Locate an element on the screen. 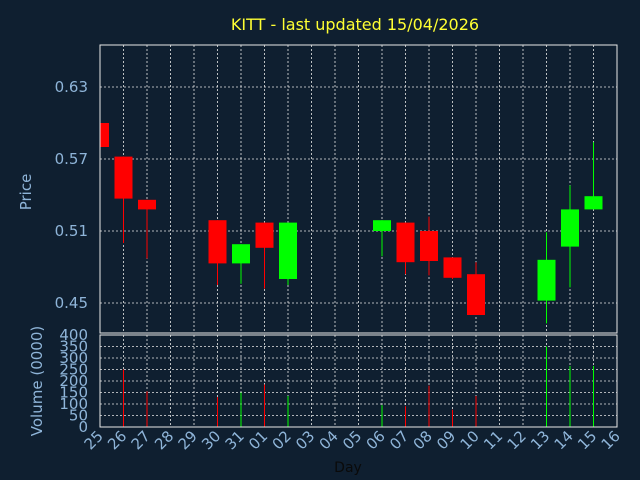  price-tick-label: 0.63 is located at coordinates (71, 87).